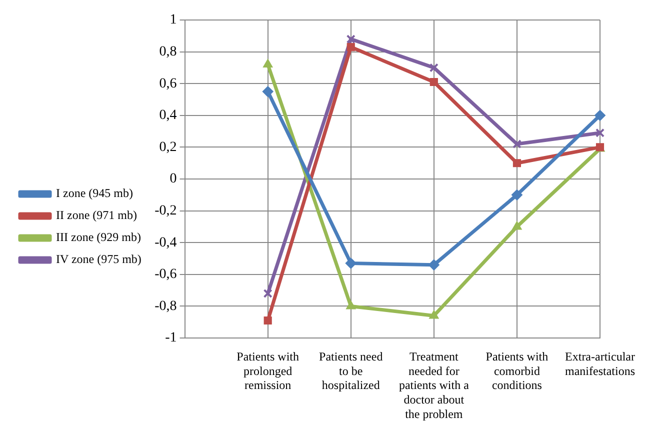 The height and width of the screenshot is (439, 647). I want to click on x-tick-label: Patients with comorbid conditions, so click(517, 370).